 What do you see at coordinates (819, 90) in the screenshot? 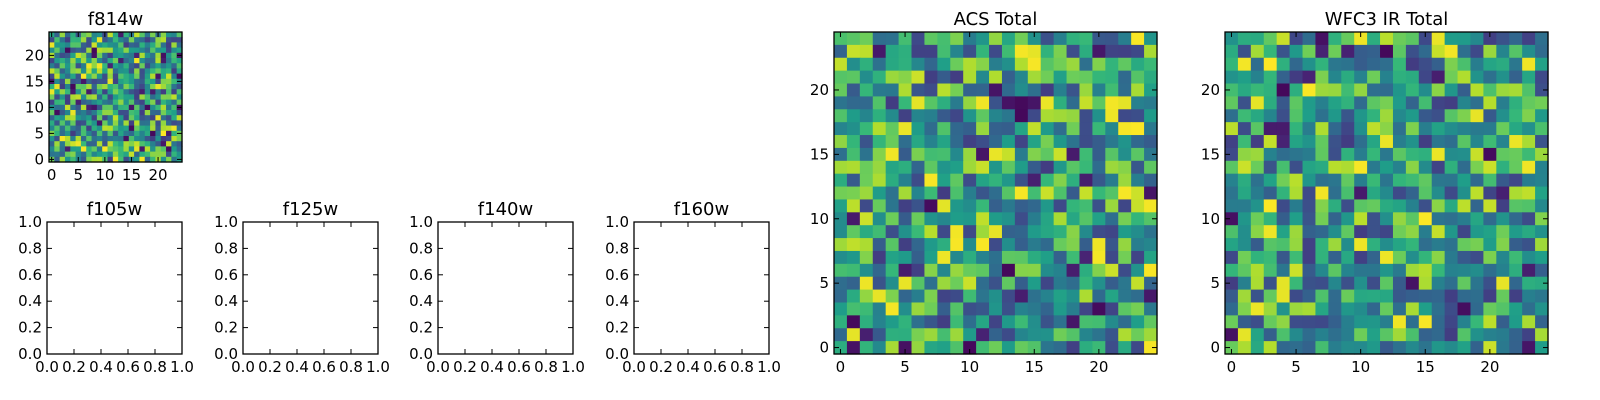
I see `y-tick-label: 20` at bounding box center [819, 90].